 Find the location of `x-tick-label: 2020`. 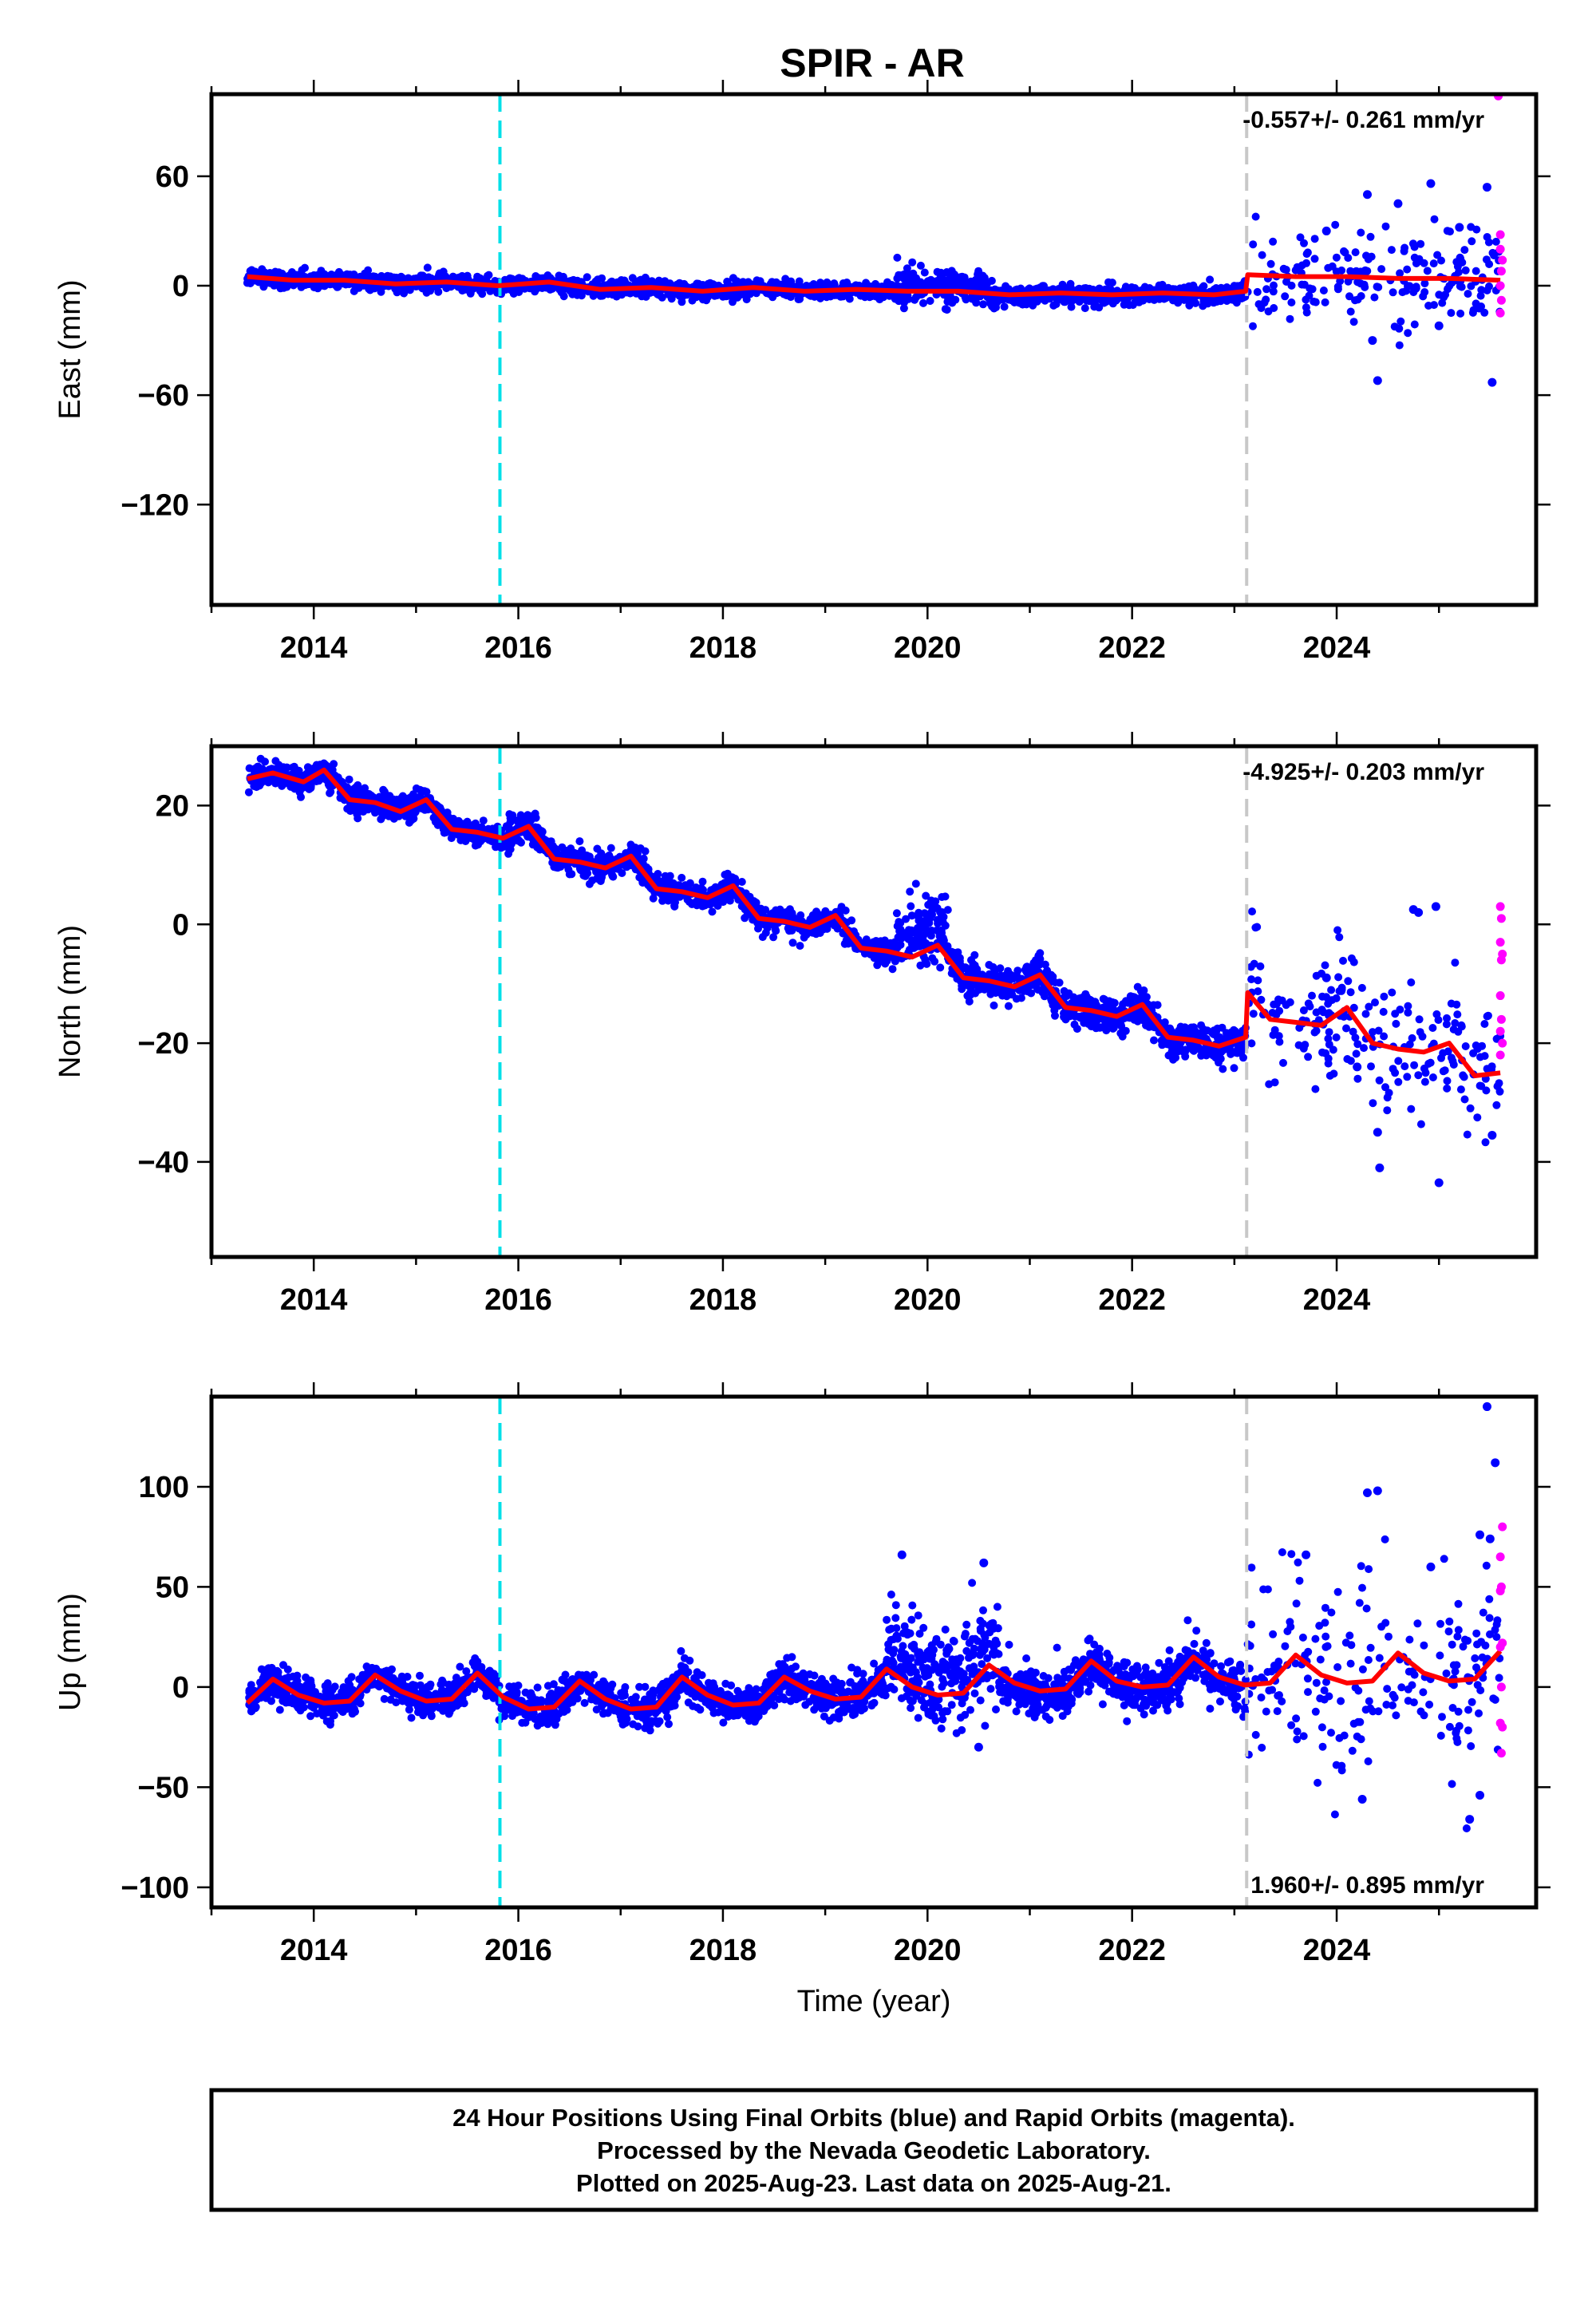

x-tick-label: 2020 is located at coordinates (928, 648).